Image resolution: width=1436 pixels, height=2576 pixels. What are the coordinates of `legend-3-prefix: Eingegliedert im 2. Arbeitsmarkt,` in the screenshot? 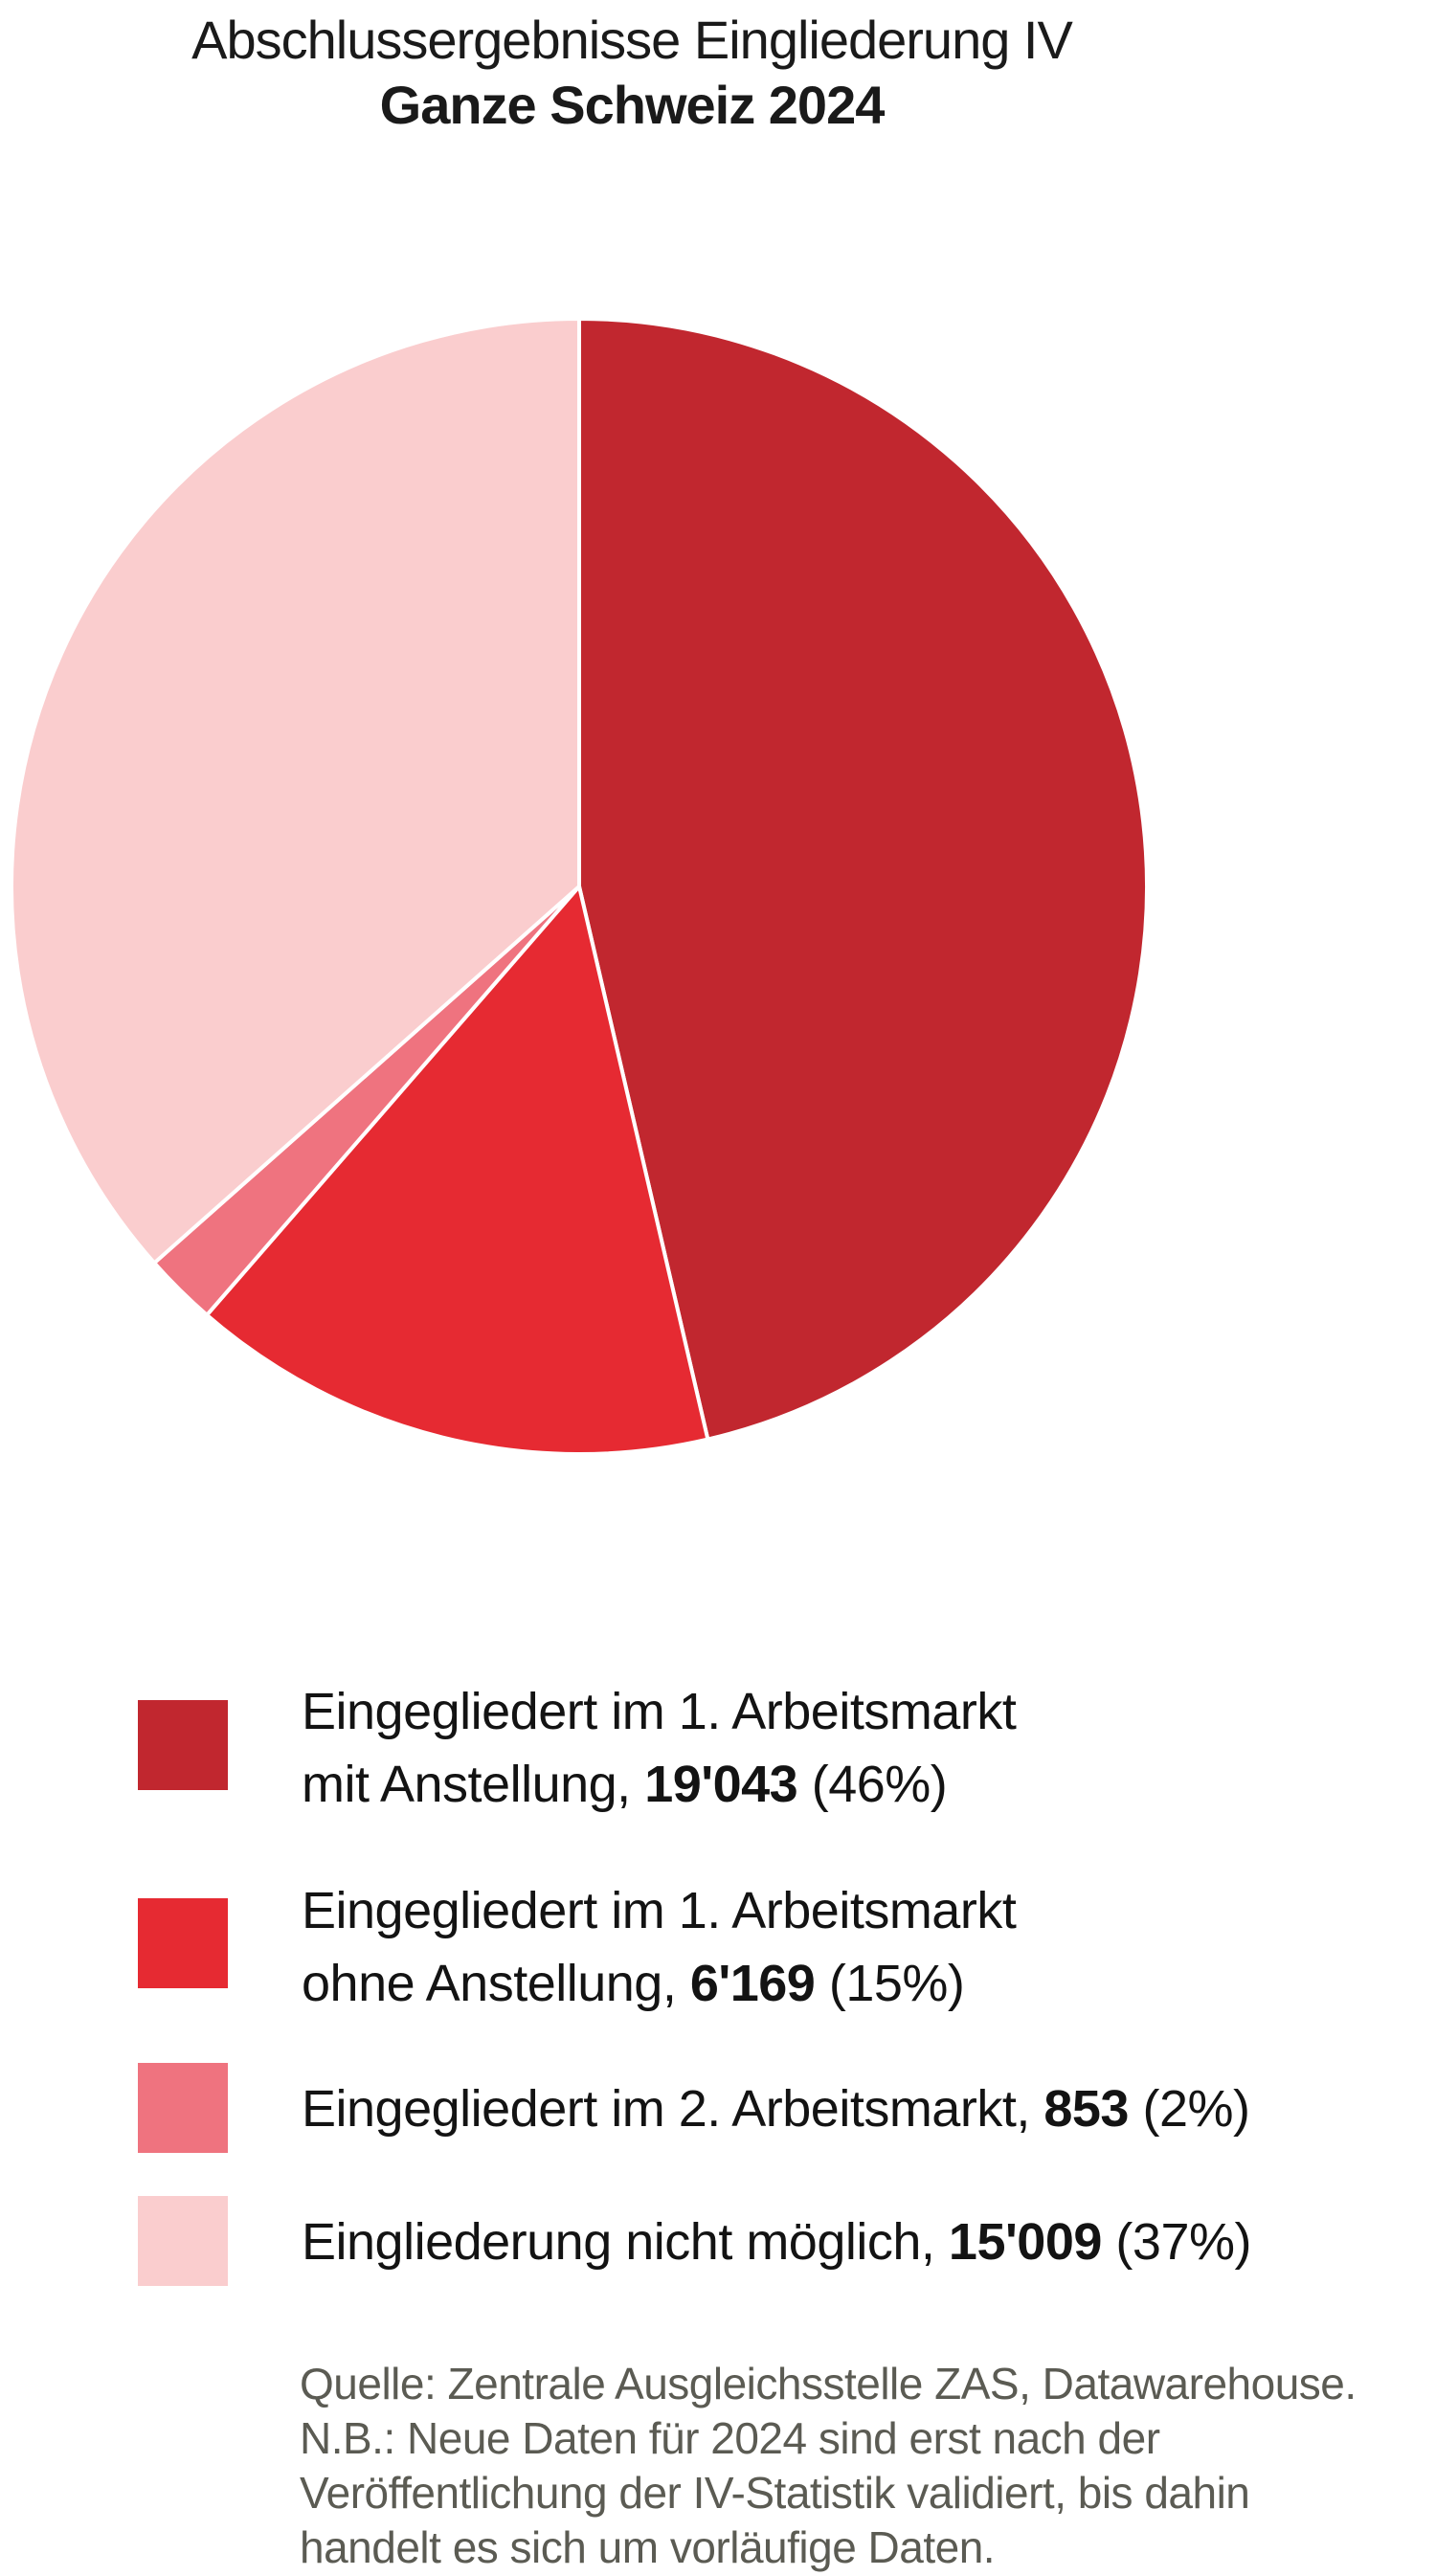 It's located at (673, 2109).